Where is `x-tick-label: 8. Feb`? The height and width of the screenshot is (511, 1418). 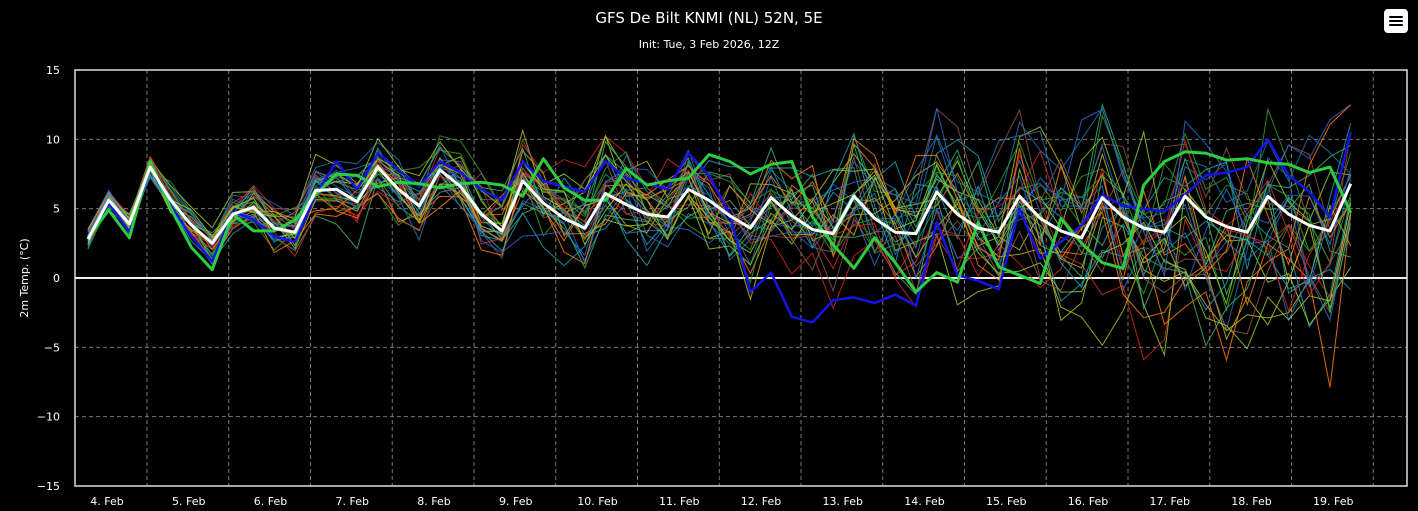 x-tick-label: 8. Feb is located at coordinates (433, 501).